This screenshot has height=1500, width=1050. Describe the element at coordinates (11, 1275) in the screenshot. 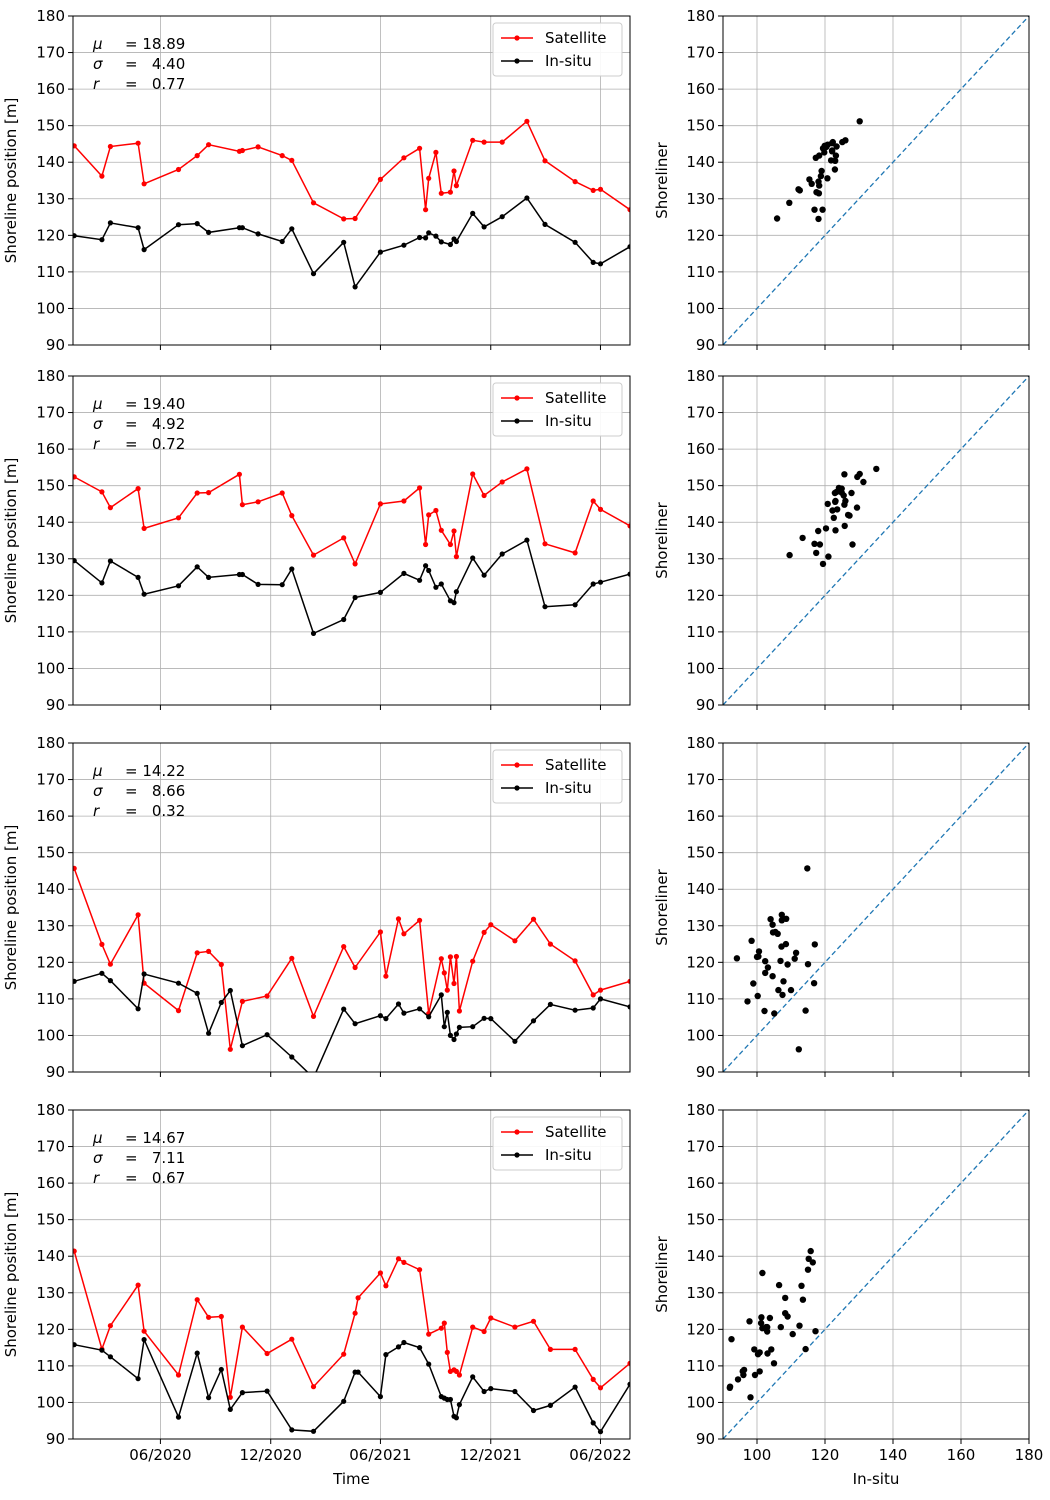

I see `y-axis-label: Shoreline position [m]` at that location.